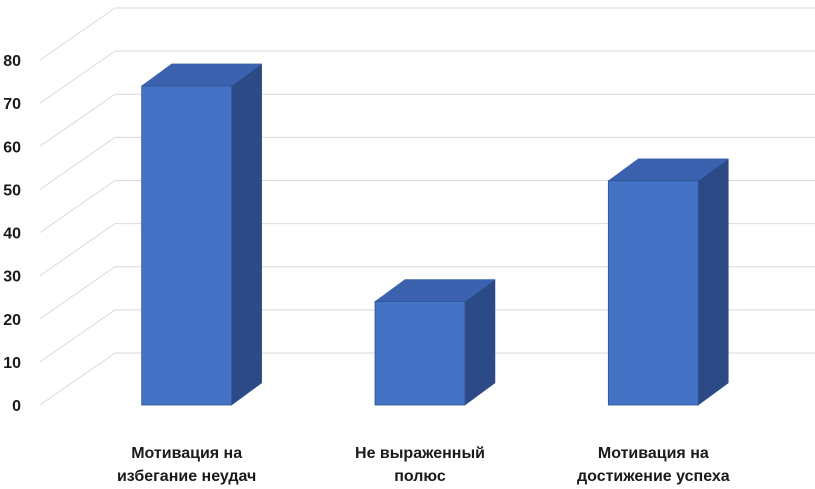 This screenshot has height=489, width=815. Describe the element at coordinates (186, 465) in the screenshot. I see `x-tick-label: Мотивация на избегание неудач` at that location.